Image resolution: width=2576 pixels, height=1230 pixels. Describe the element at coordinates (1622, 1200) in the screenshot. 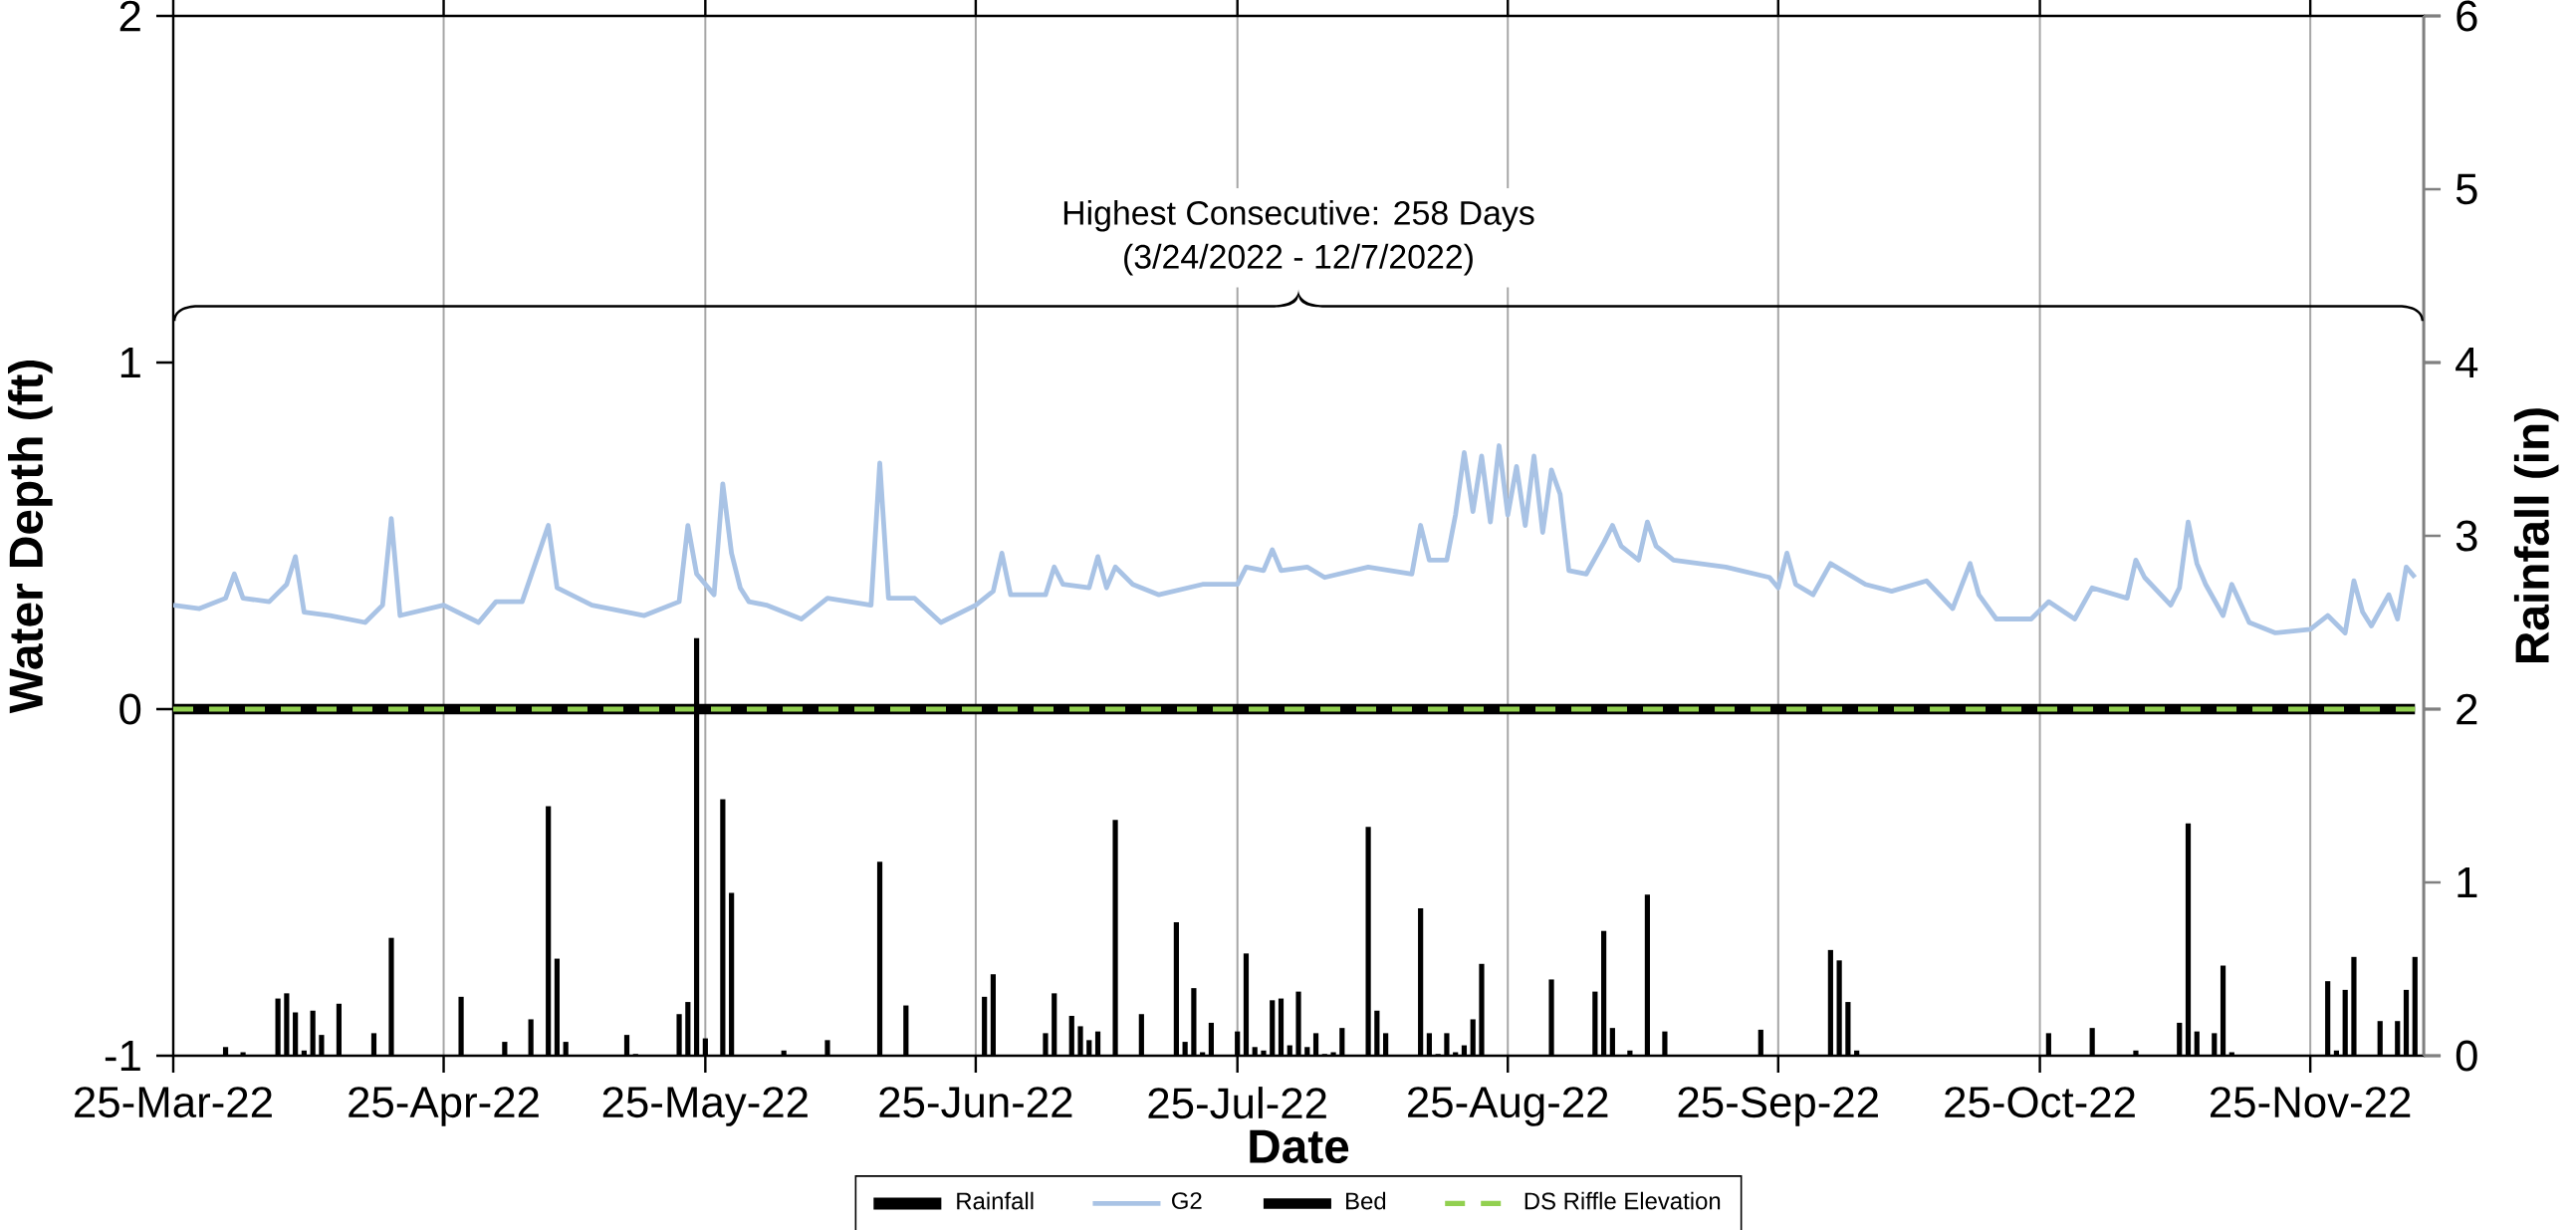

I see `legend-label: DS Riffle Elevation` at that location.